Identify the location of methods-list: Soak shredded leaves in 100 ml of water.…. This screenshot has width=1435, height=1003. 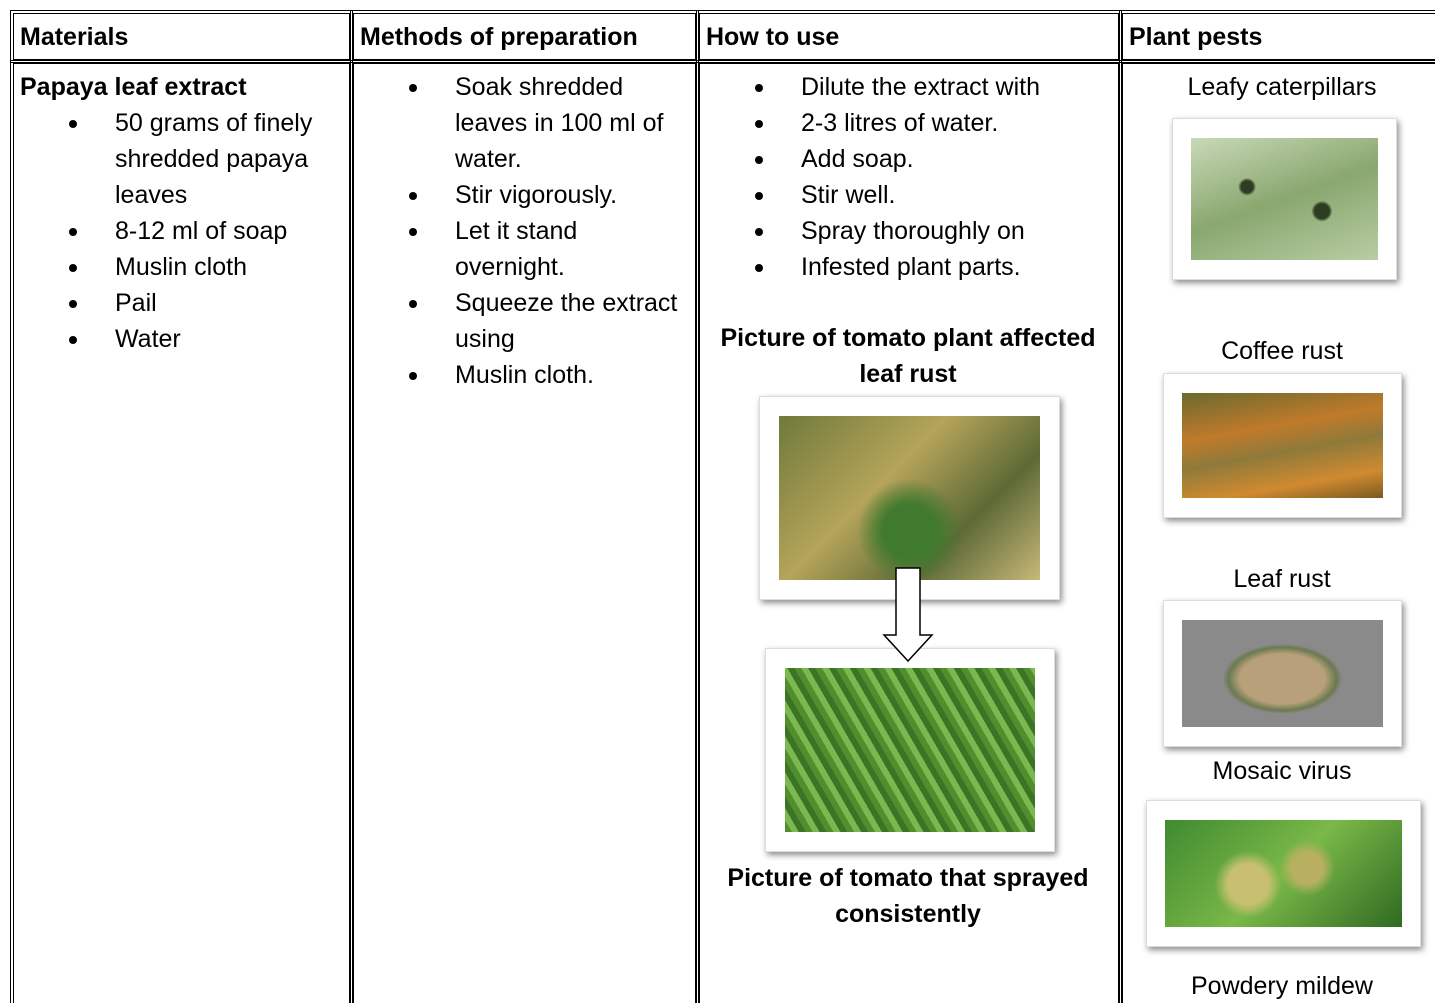
(549, 231).